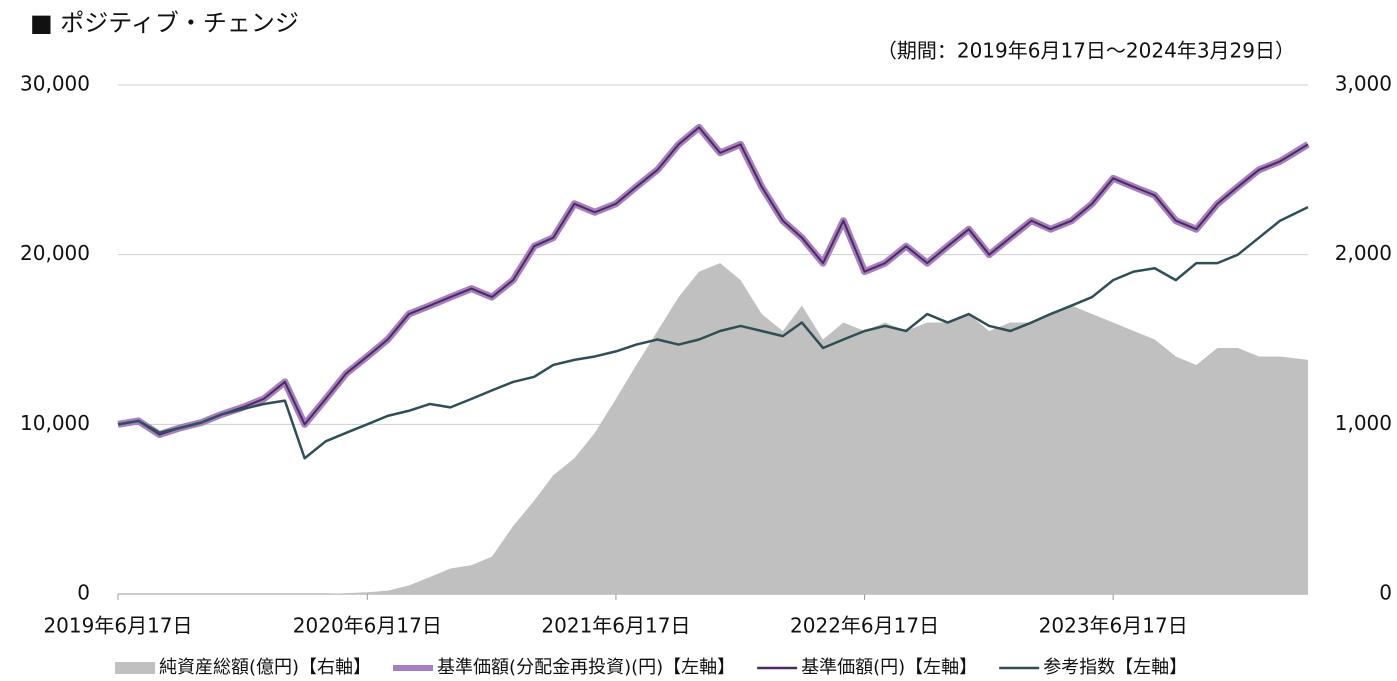 The image size is (1397, 681). I want to click on x-tick-label: 2019年6月17日, so click(117, 626).